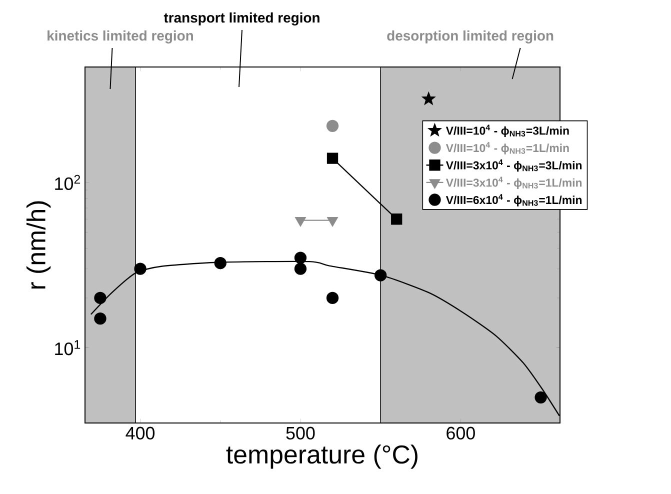 The height and width of the screenshot is (494, 671). What do you see at coordinates (242, 19) in the screenshot?
I see `text: transport limited region` at bounding box center [242, 19].